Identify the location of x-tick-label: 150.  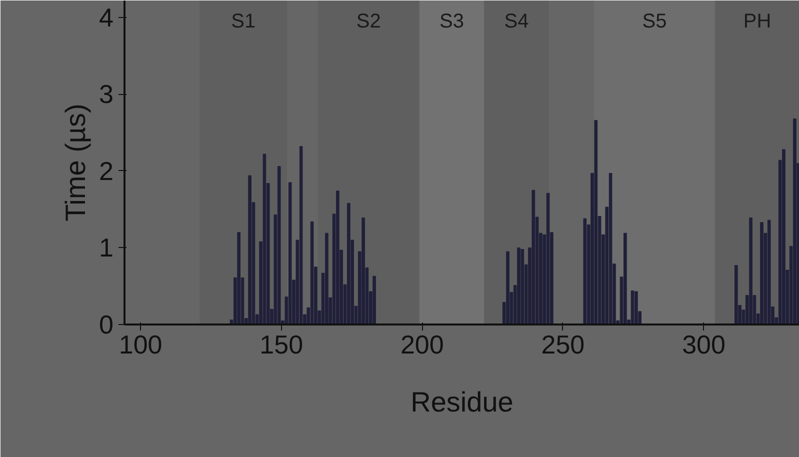
(282, 345).